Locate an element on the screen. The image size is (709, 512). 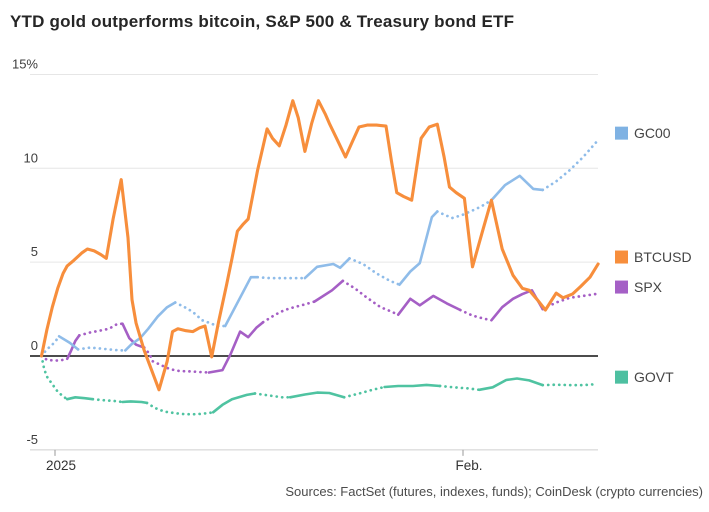
legend-label-govt: GOVT is located at coordinates (654, 377).